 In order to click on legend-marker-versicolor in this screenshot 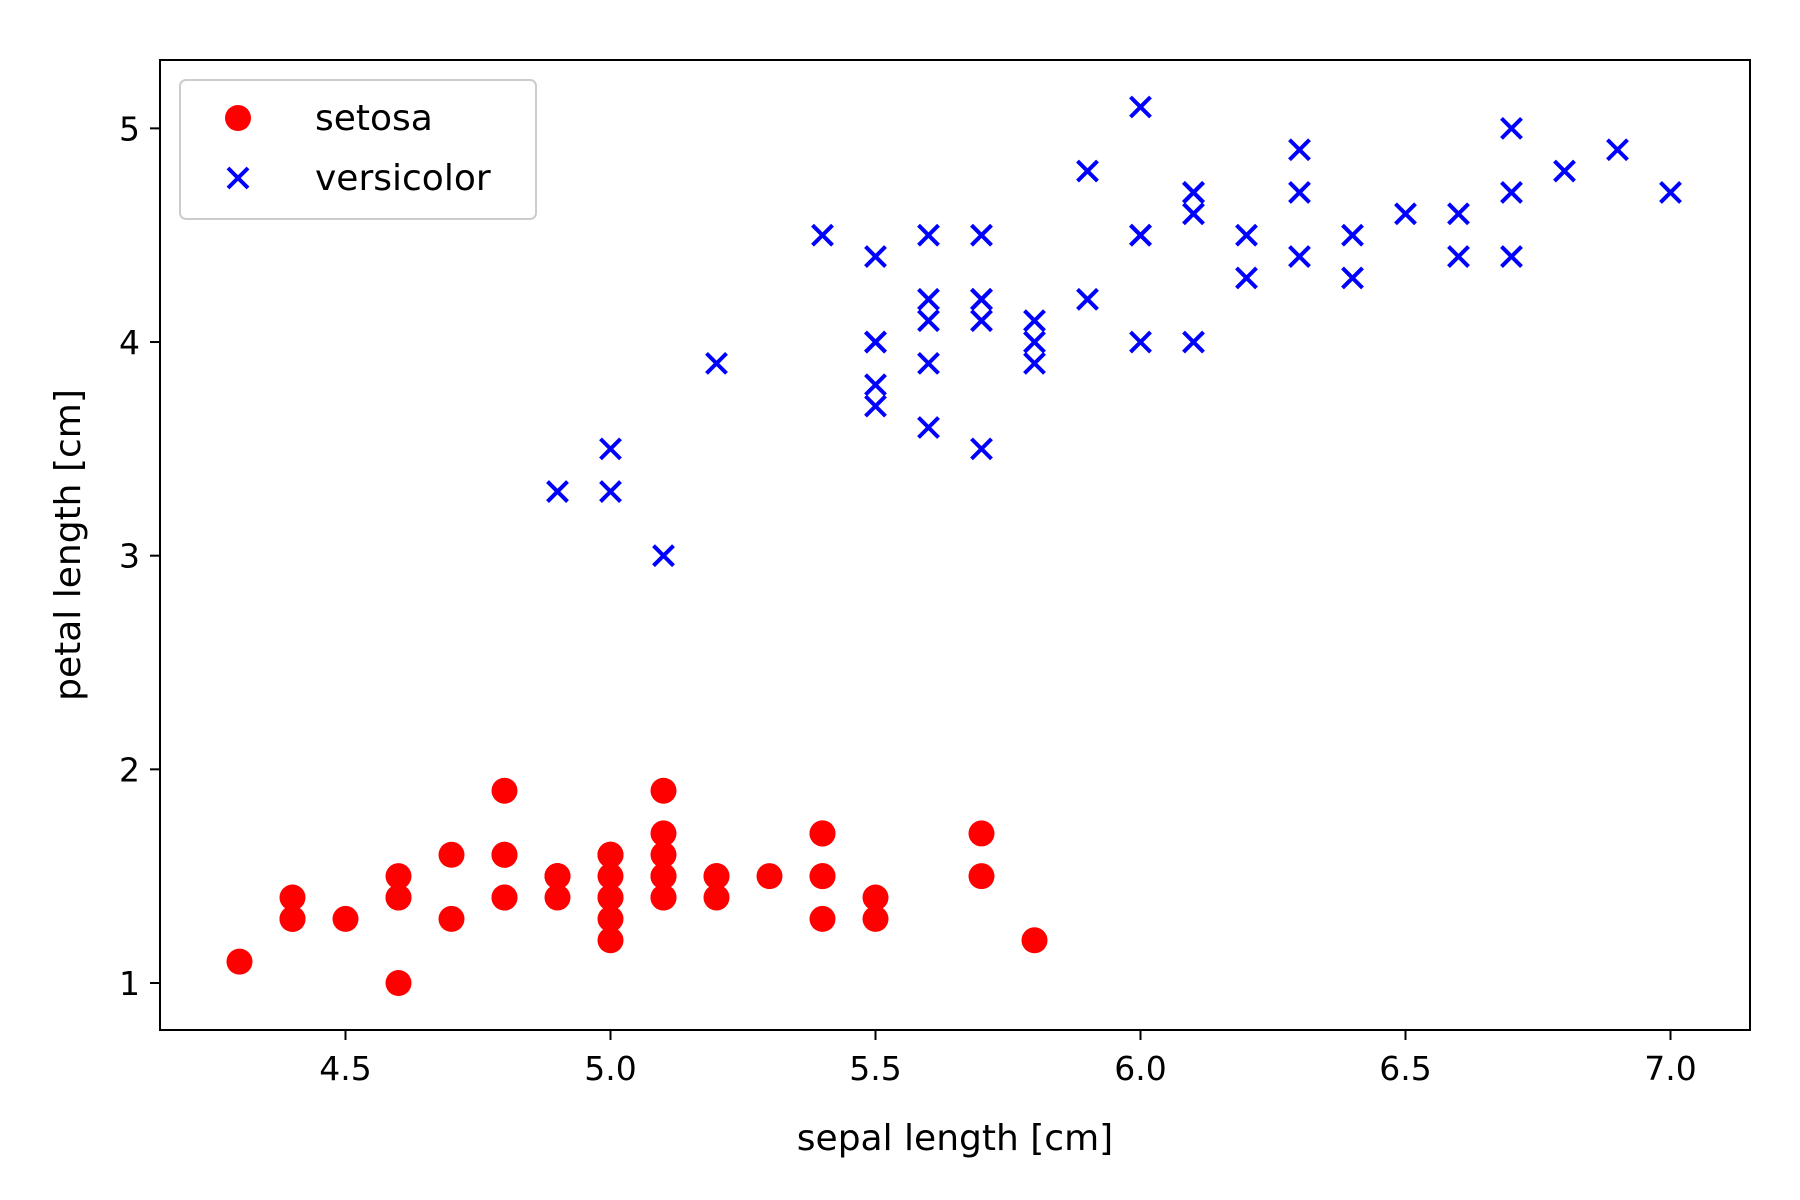, I will do `click(238, 178)`.